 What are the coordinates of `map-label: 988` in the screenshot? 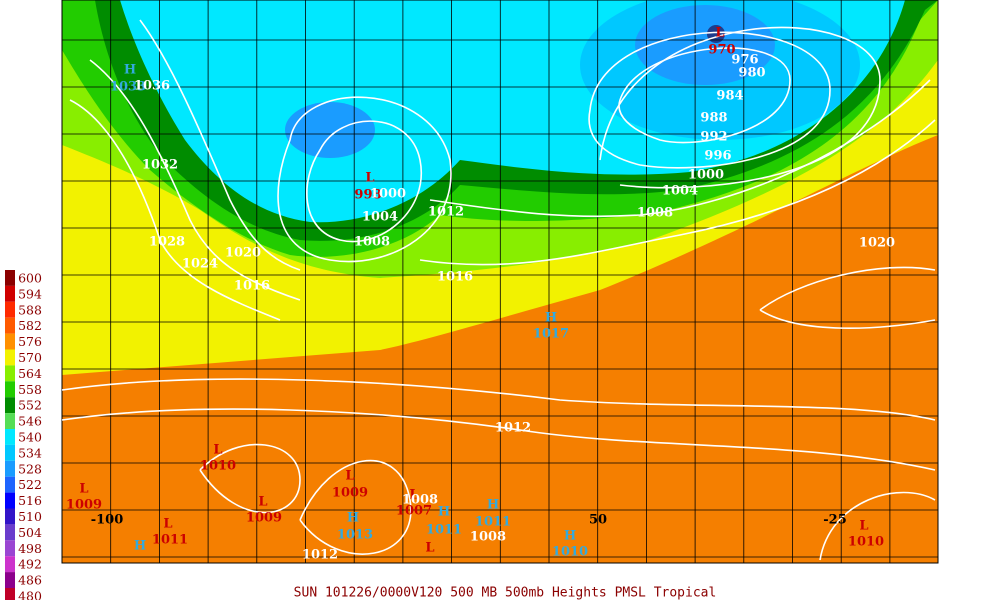 It's located at (713, 118).